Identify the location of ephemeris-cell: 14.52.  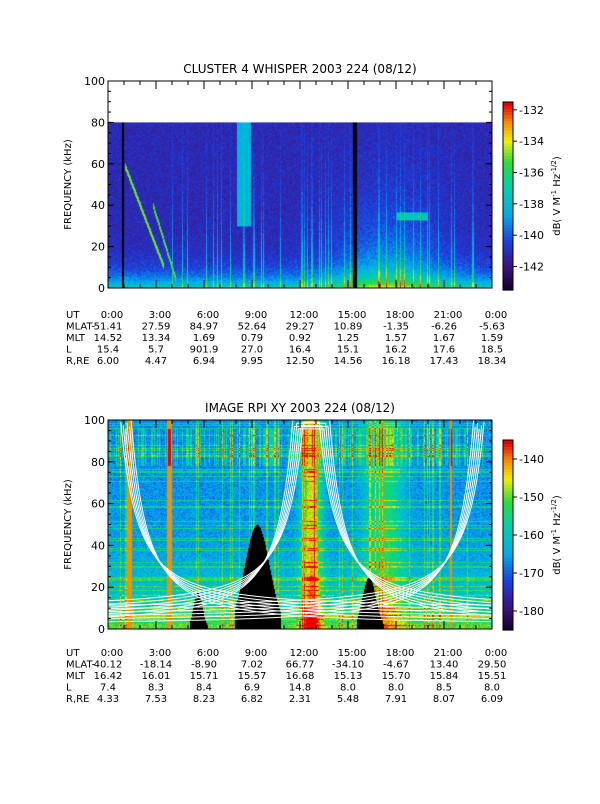
(108, 338).